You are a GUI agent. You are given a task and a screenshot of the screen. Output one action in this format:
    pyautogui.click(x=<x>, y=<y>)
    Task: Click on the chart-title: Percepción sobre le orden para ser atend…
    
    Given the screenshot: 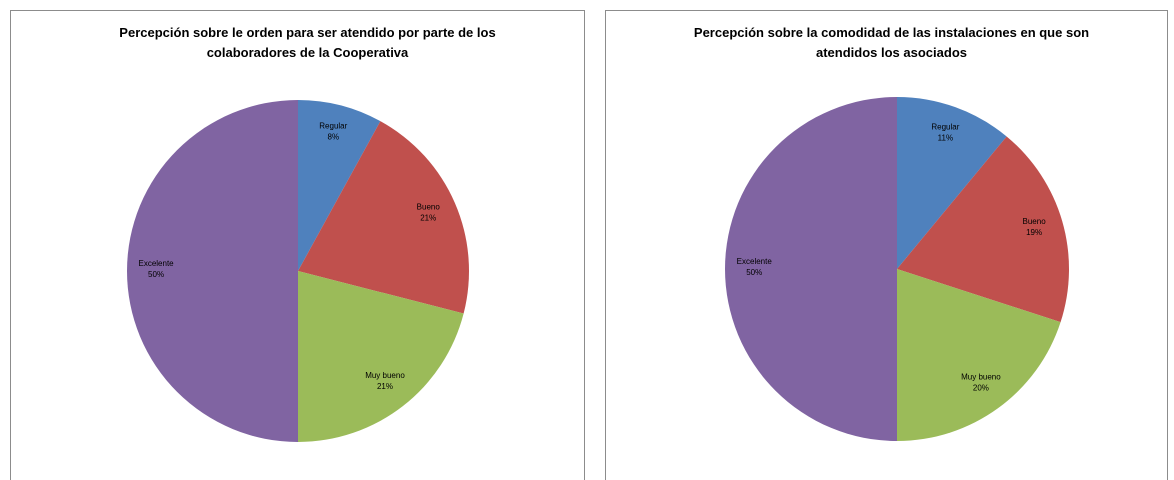 What is the action you would take?
    pyautogui.click(x=307, y=42)
    